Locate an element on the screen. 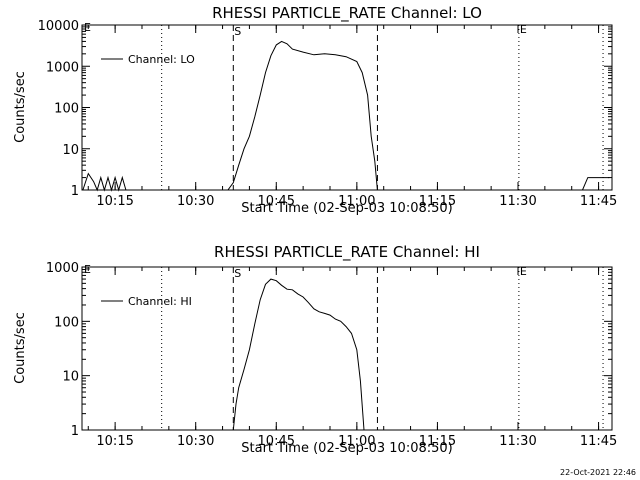 This screenshot has height=480, width=640. p1-y-tick-label: 100 is located at coordinates (66, 109).